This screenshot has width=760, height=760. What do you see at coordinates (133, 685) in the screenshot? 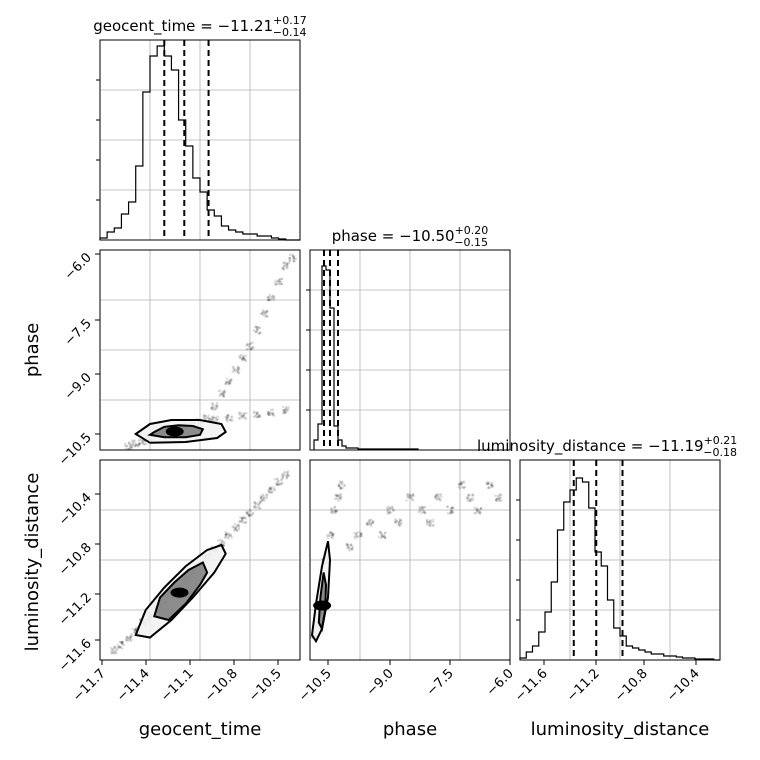
I see `x-geocent-time-xtick-label-1: −11.4` at bounding box center [133, 685].